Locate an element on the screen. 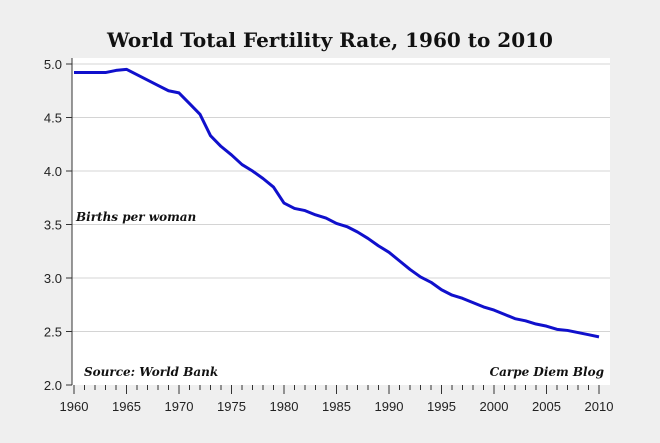 This screenshot has height=443, width=660. y-tick-label: 4.0 is located at coordinates (53, 171).